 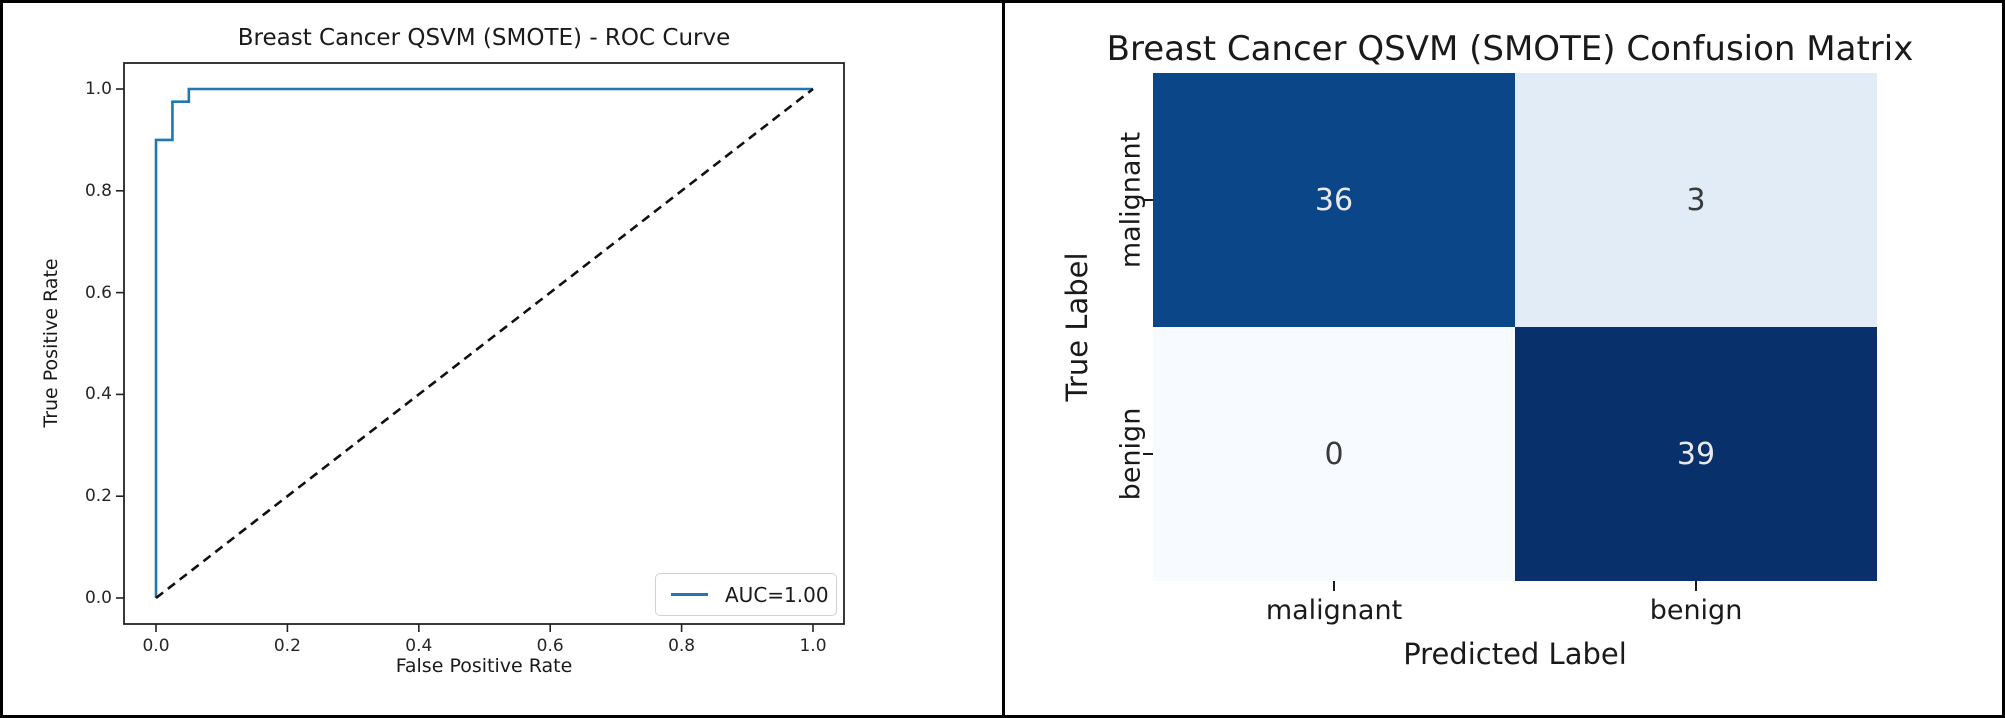 What do you see at coordinates (1003, 359) in the screenshot?
I see `panel-divider` at bounding box center [1003, 359].